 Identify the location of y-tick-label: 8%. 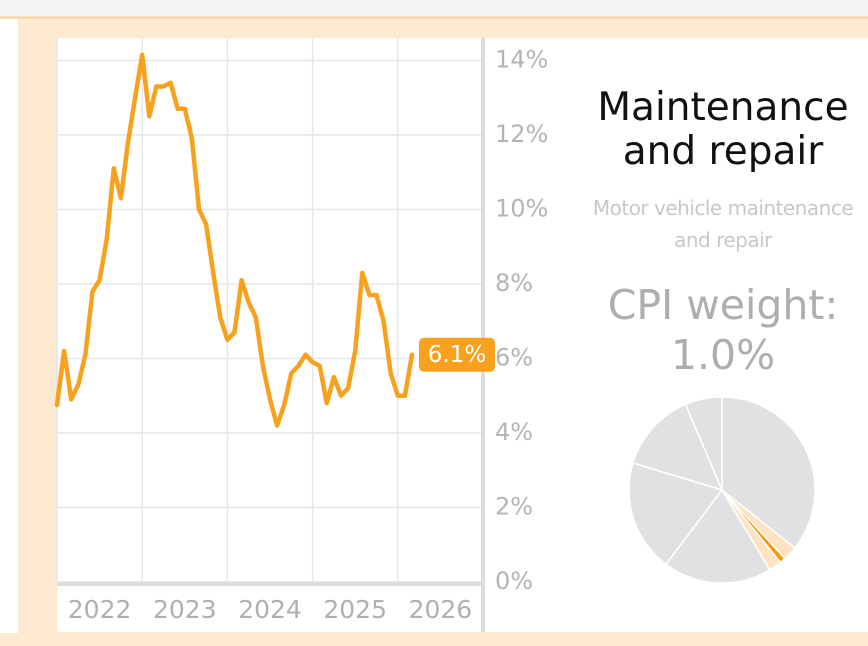
(514, 283).